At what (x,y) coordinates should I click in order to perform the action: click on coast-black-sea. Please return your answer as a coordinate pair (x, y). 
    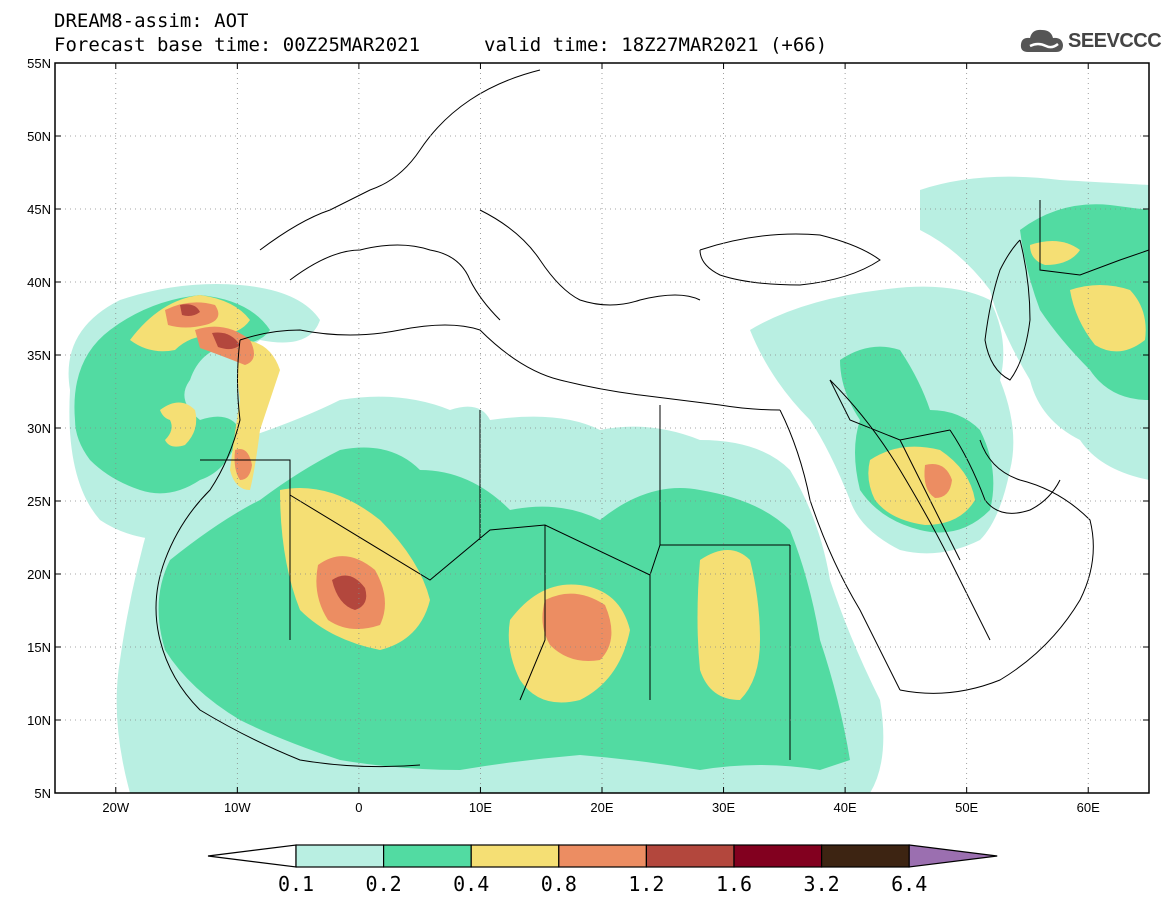
    Looking at the image, I should click on (790, 259).